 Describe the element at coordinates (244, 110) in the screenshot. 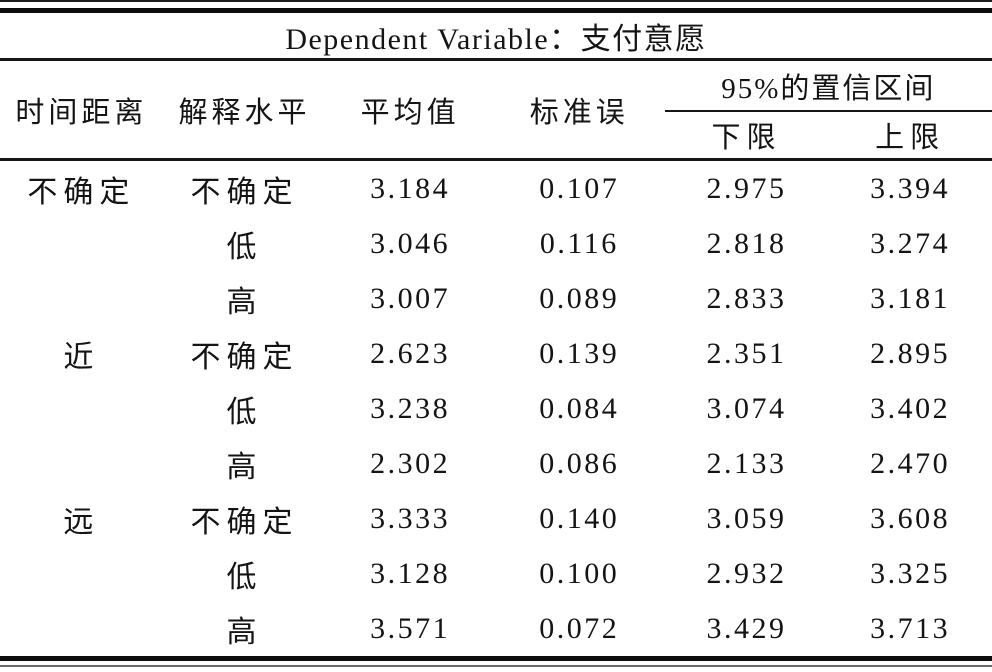

I see `col-header-construal-level: 解释水平` at that location.